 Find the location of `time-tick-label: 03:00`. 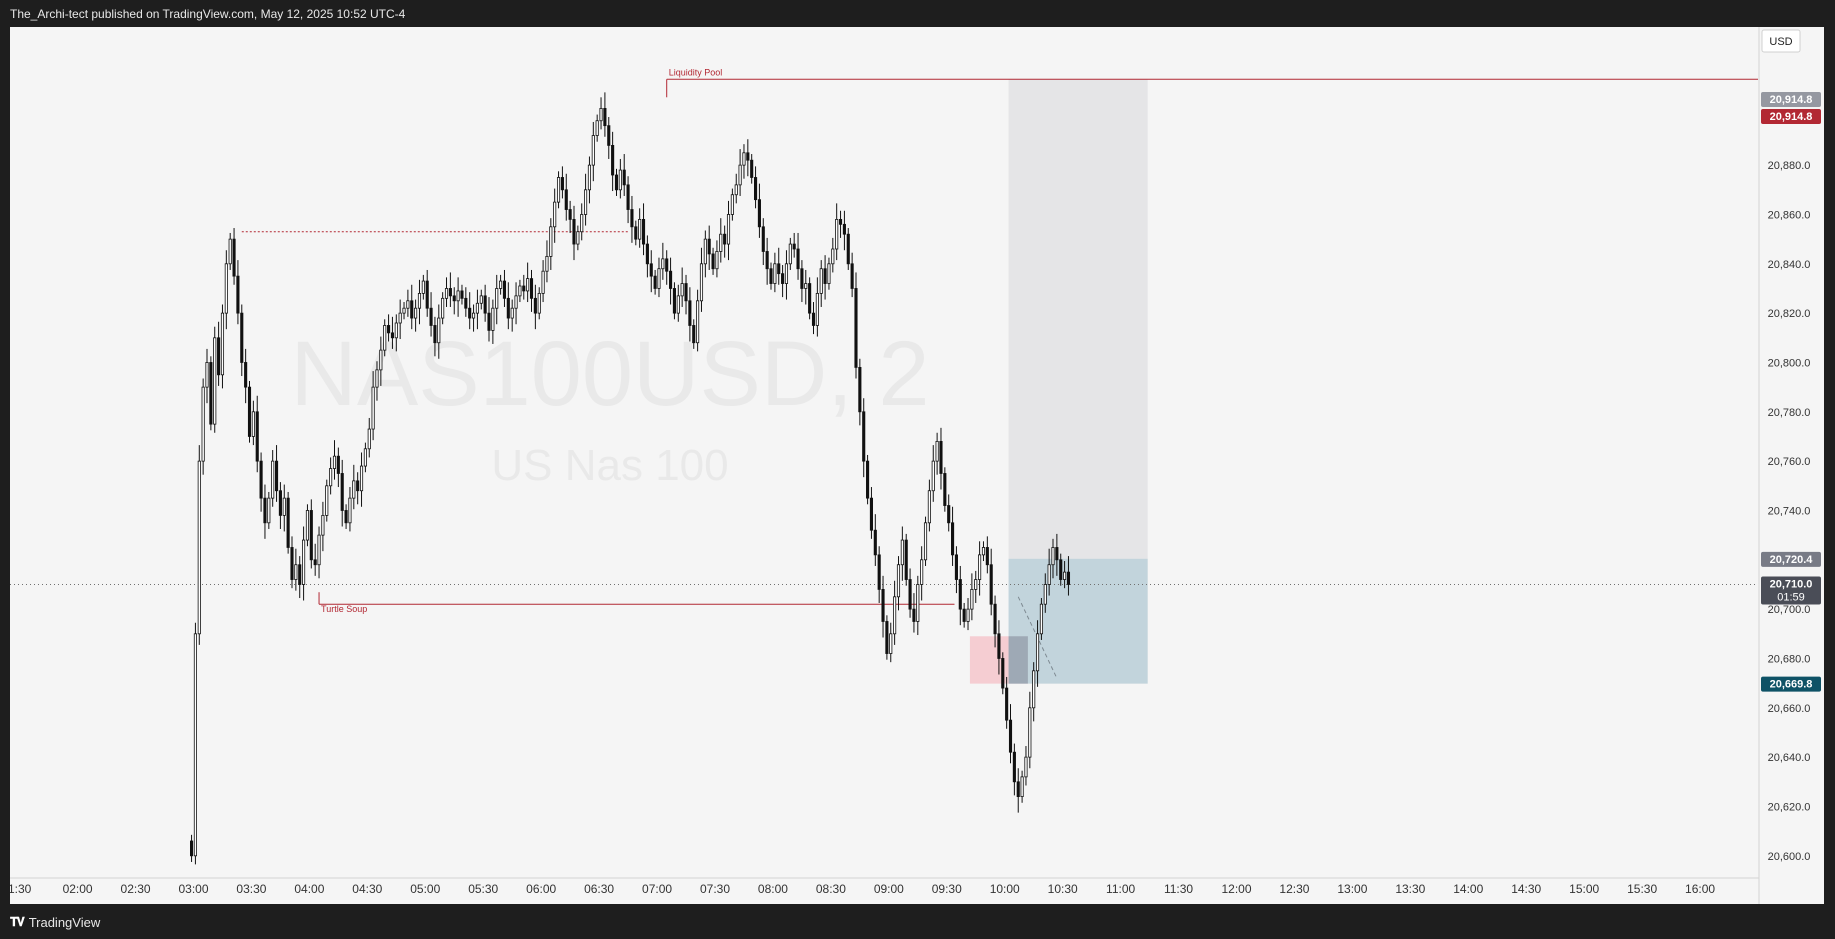

time-tick-label: 03:00 is located at coordinates (193, 889).